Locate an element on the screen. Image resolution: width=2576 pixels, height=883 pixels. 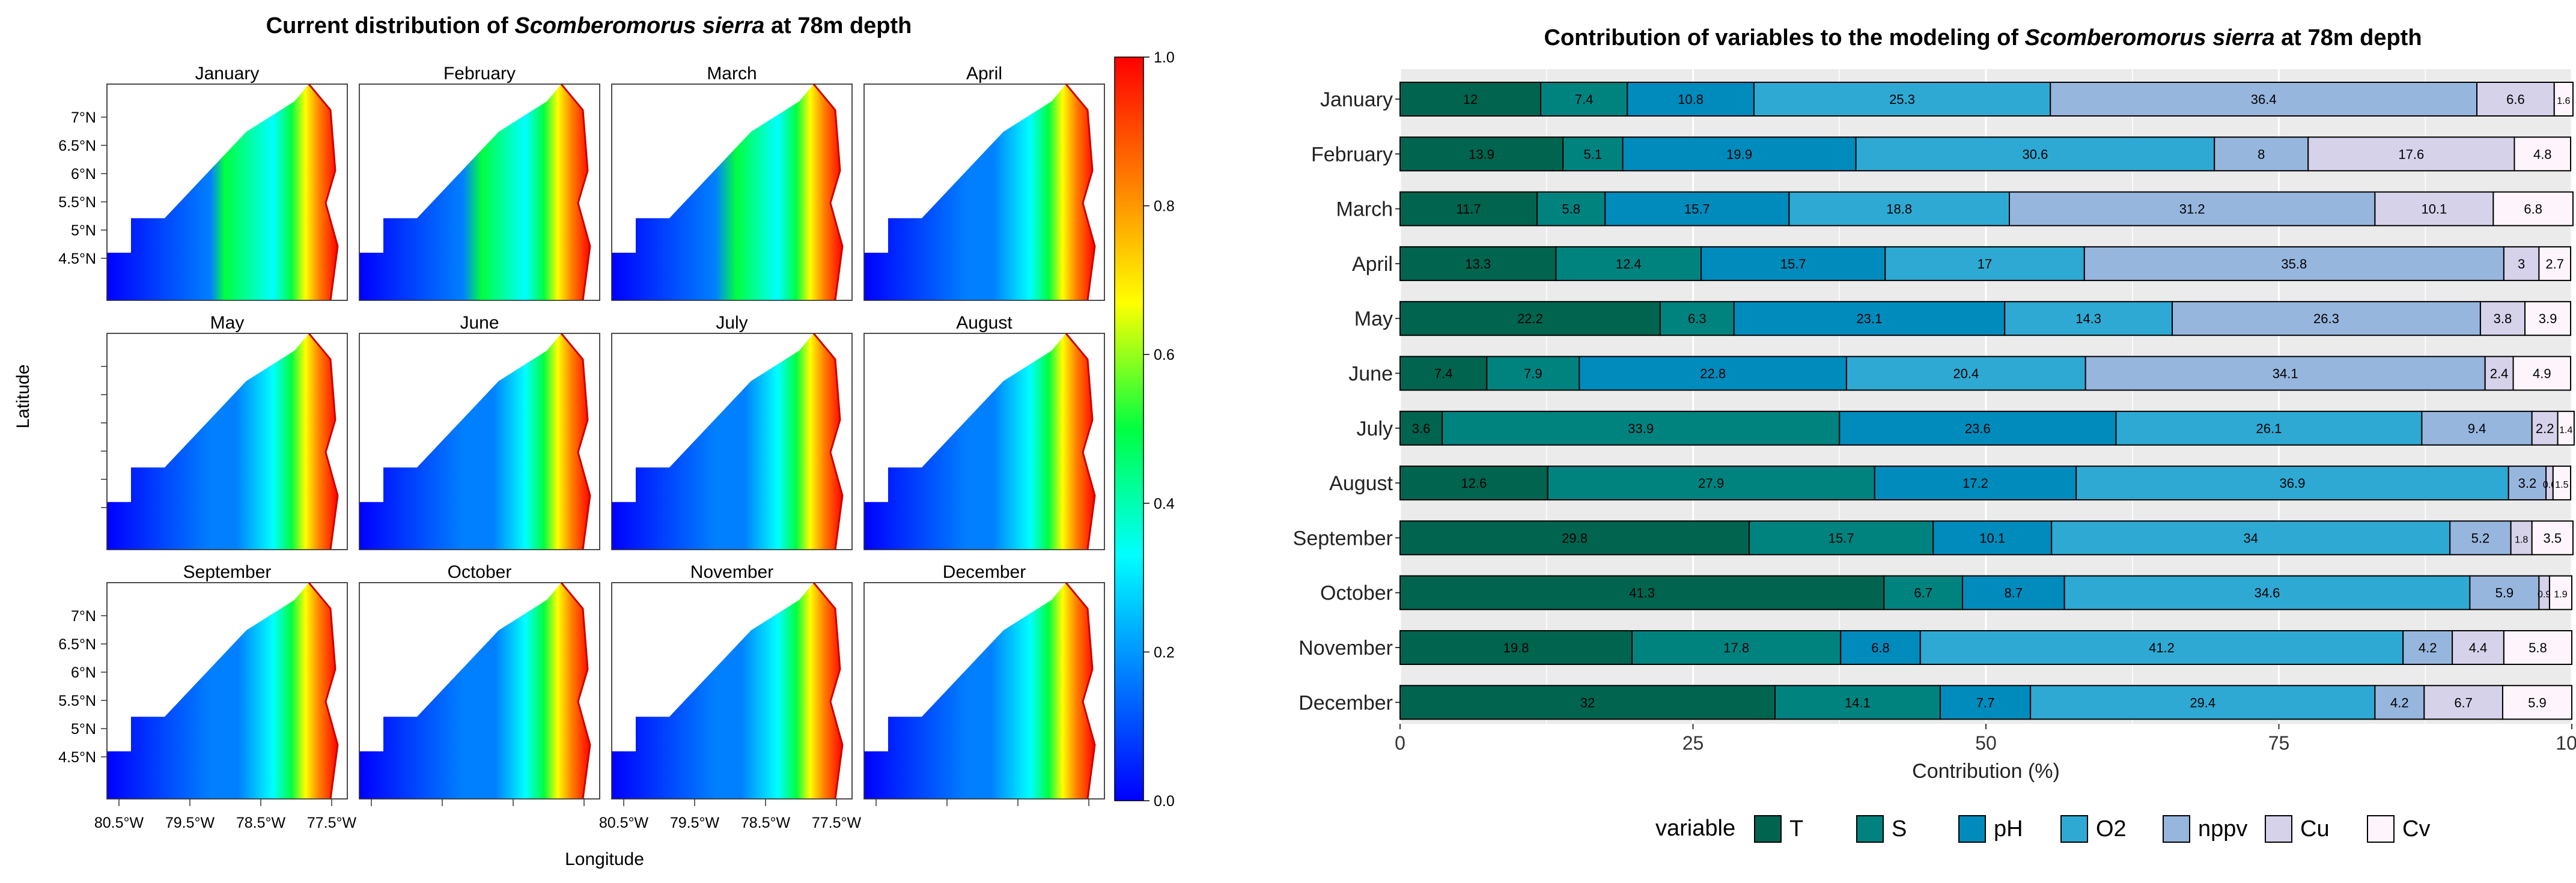
bar-value-label: 1.6 is located at coordinates (2563, 101).